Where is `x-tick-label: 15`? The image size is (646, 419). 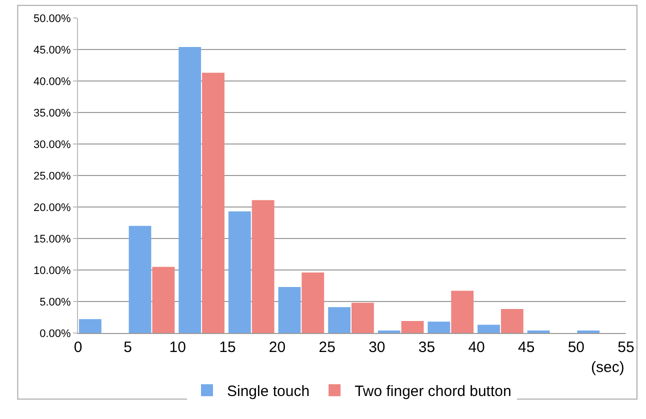 x-tick-label: 15 is located at coordinates (227, 347).